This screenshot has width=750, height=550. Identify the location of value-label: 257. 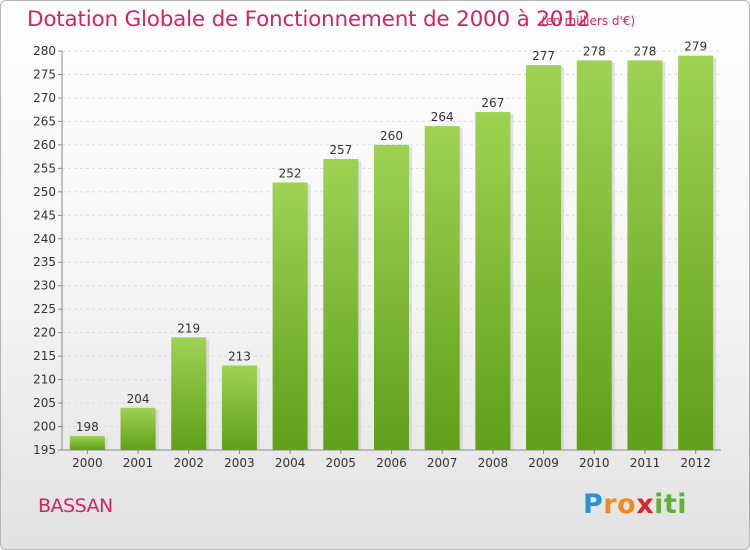
(340, 150).